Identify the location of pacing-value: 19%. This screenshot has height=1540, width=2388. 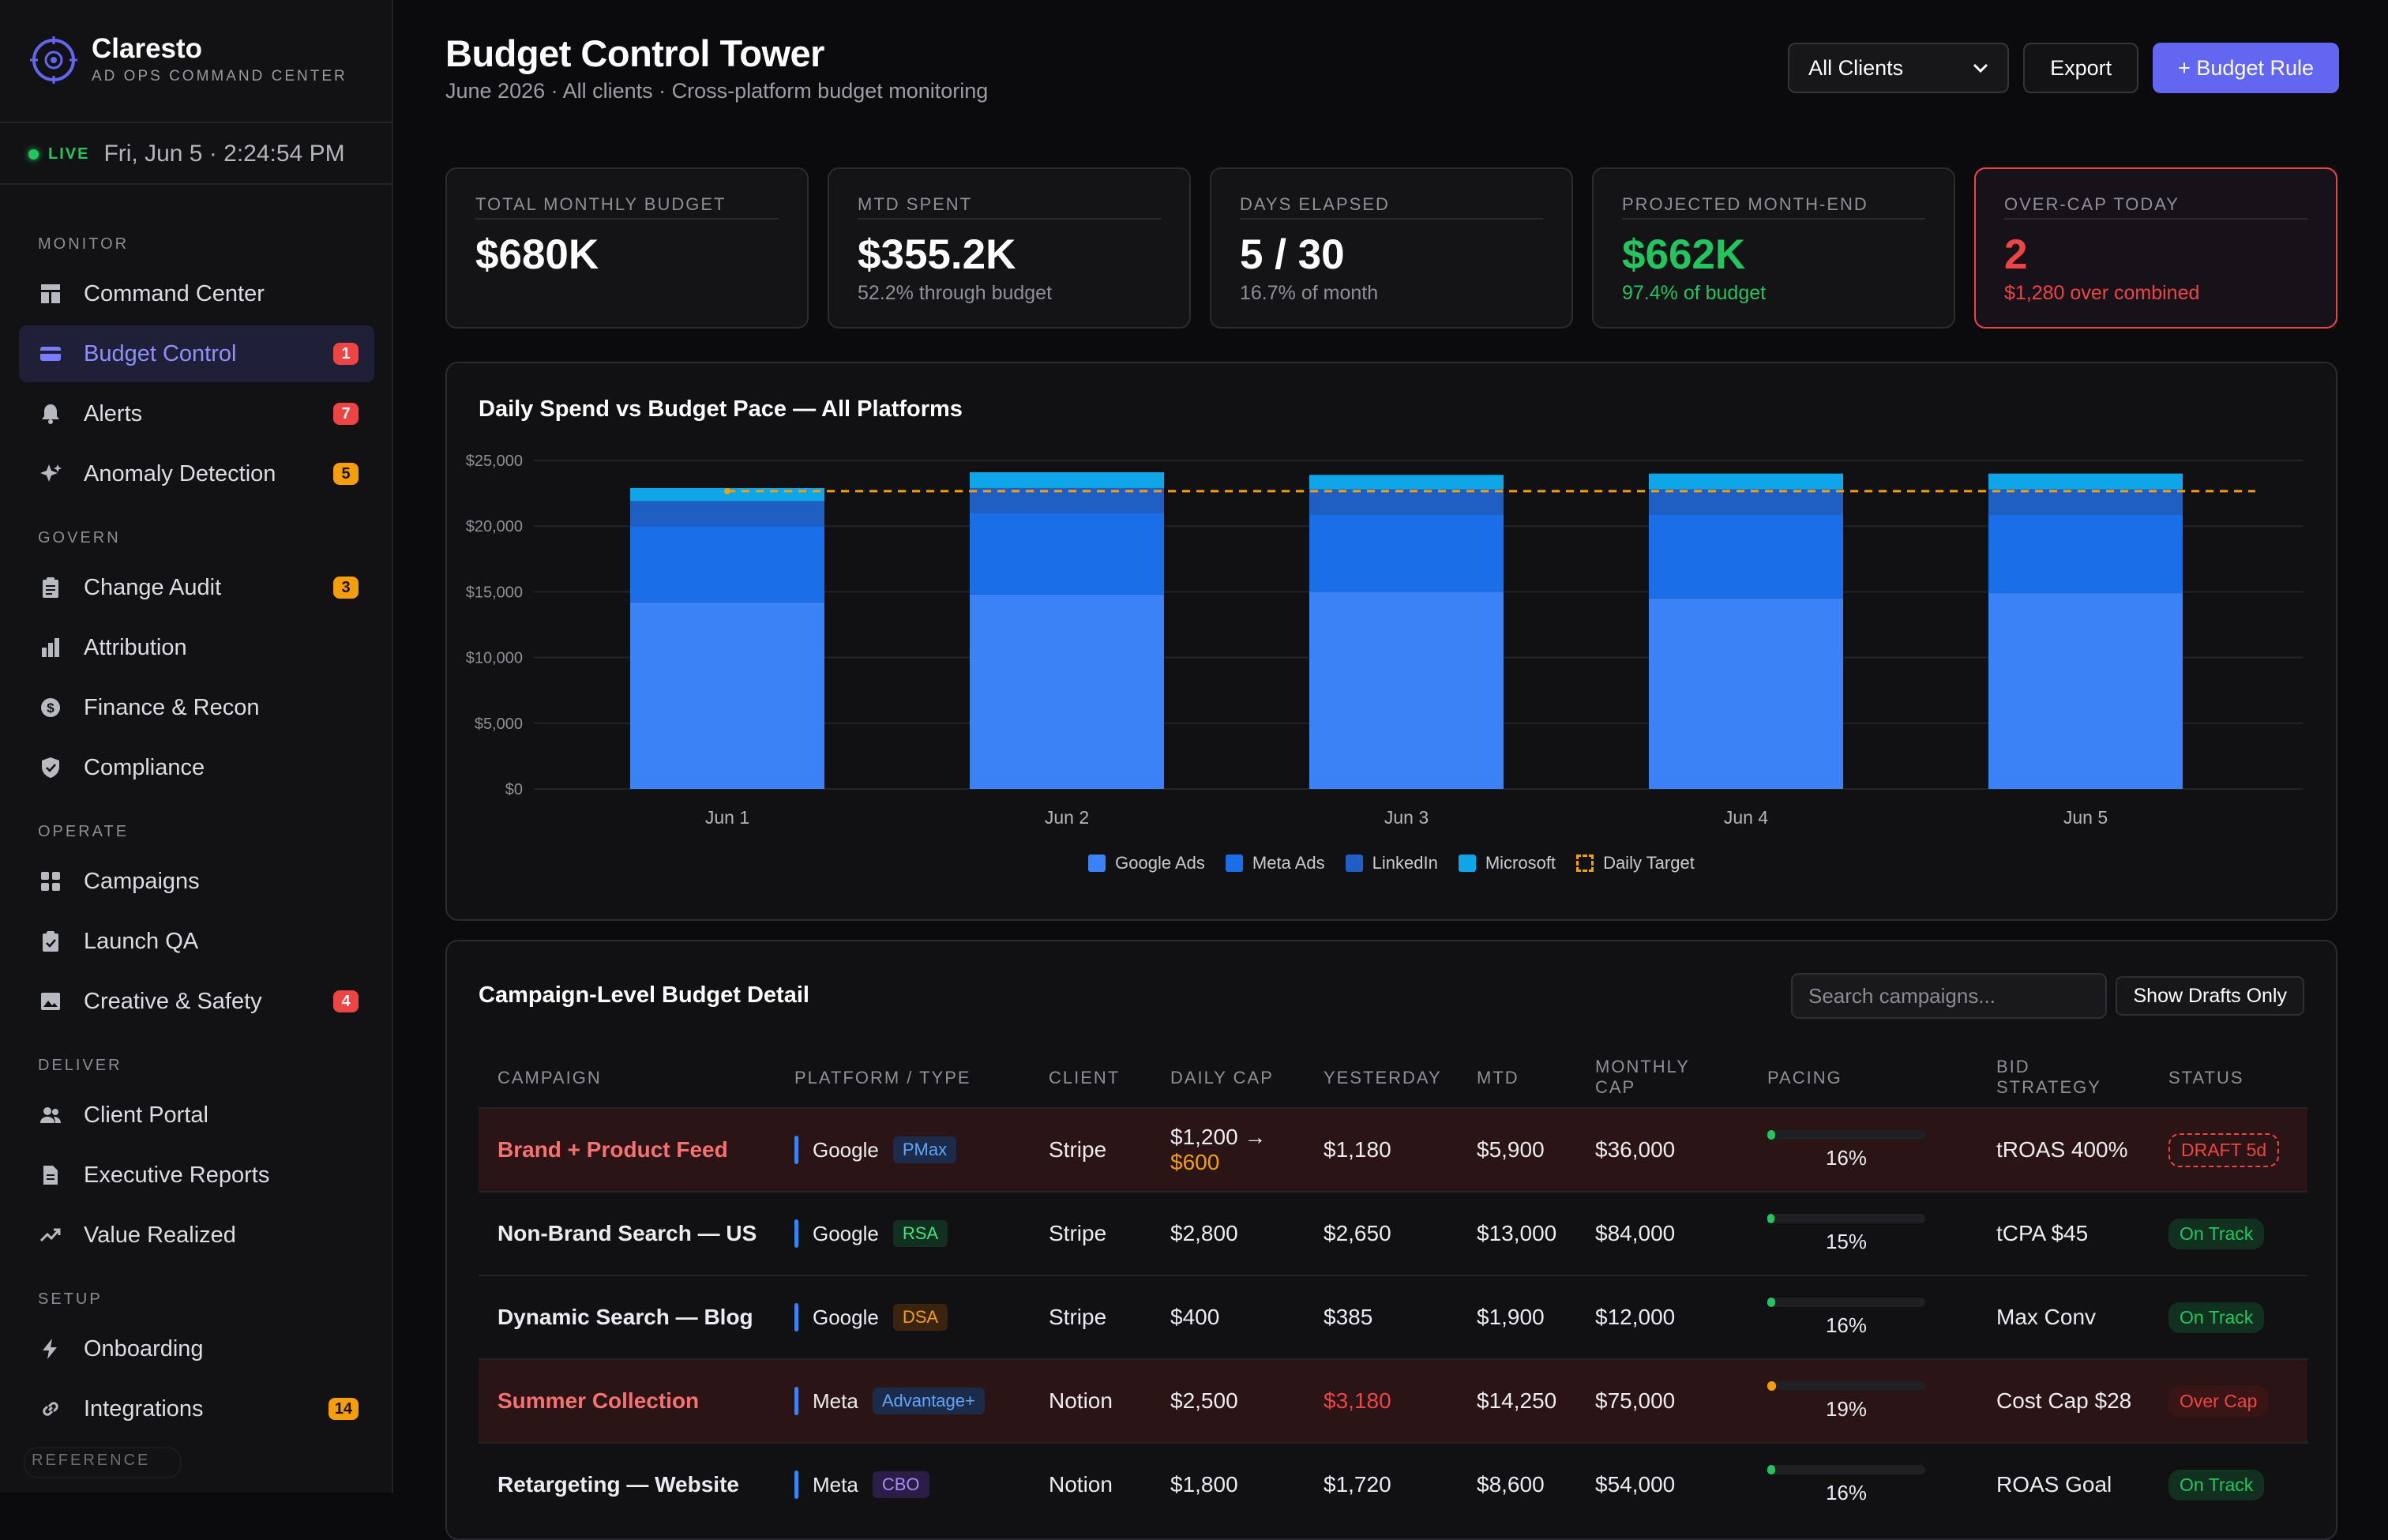
(1846, 1408).